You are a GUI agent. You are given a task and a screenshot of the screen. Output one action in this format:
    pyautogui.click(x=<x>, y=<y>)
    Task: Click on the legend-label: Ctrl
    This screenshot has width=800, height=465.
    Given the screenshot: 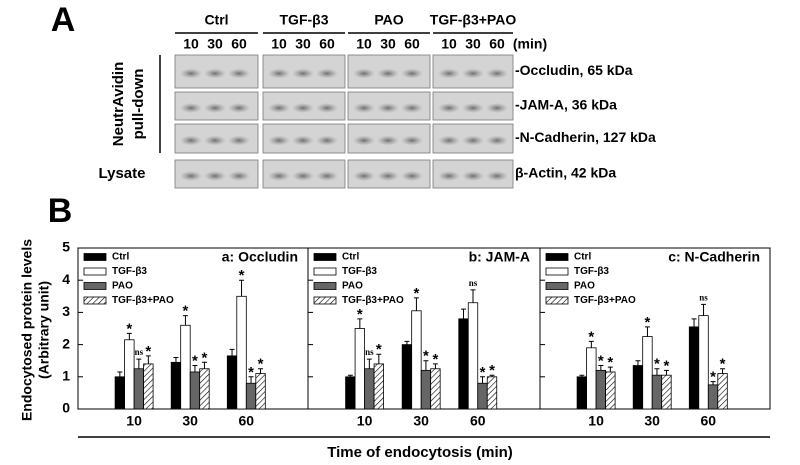 What is the action you would take?
    pyautogui.click(x=120, y=257)
    